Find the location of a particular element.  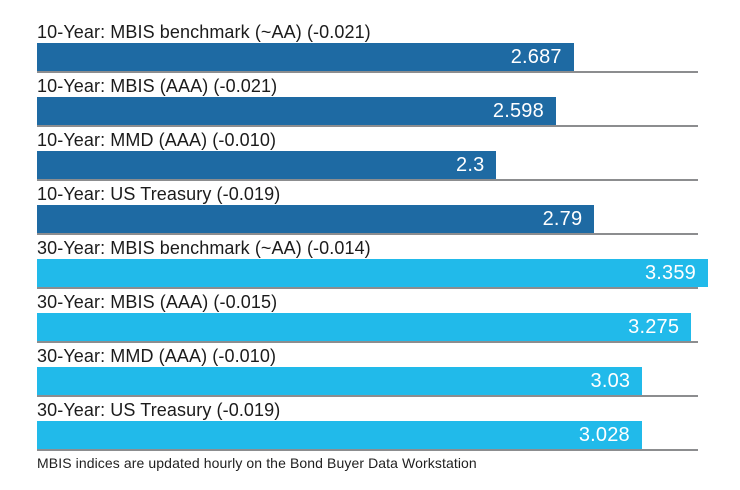

bar-value-label: 3.359 is located at coordinates (670, 273).